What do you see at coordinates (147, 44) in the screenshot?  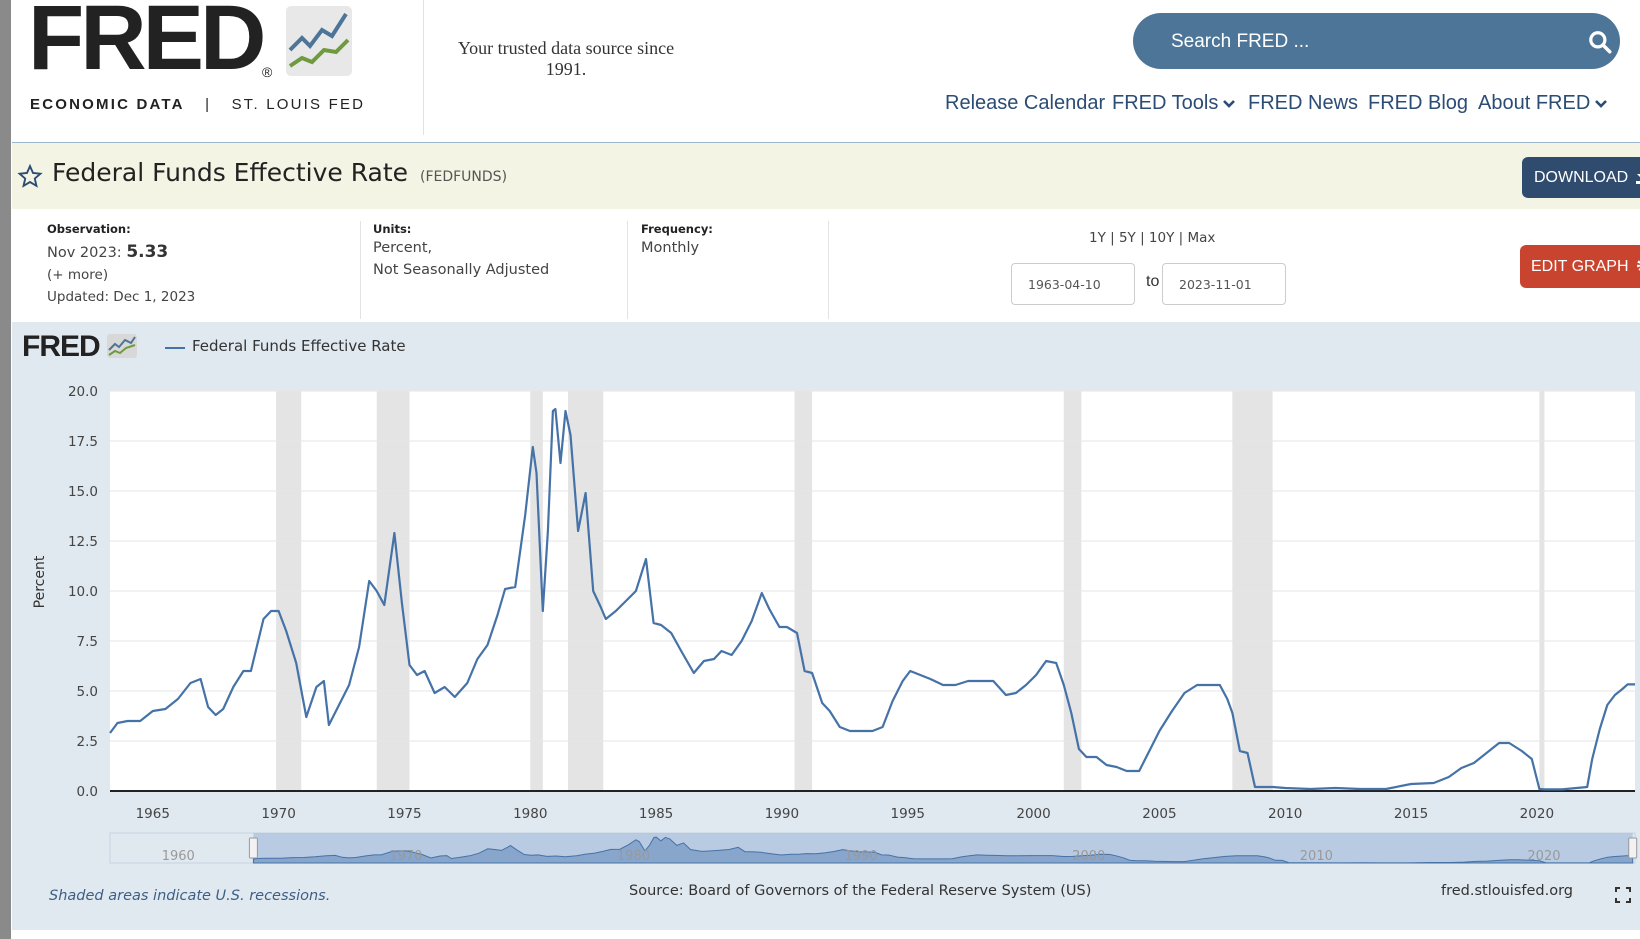 I see `logo-wordmark: FRED` at bounding box center [147, 44].